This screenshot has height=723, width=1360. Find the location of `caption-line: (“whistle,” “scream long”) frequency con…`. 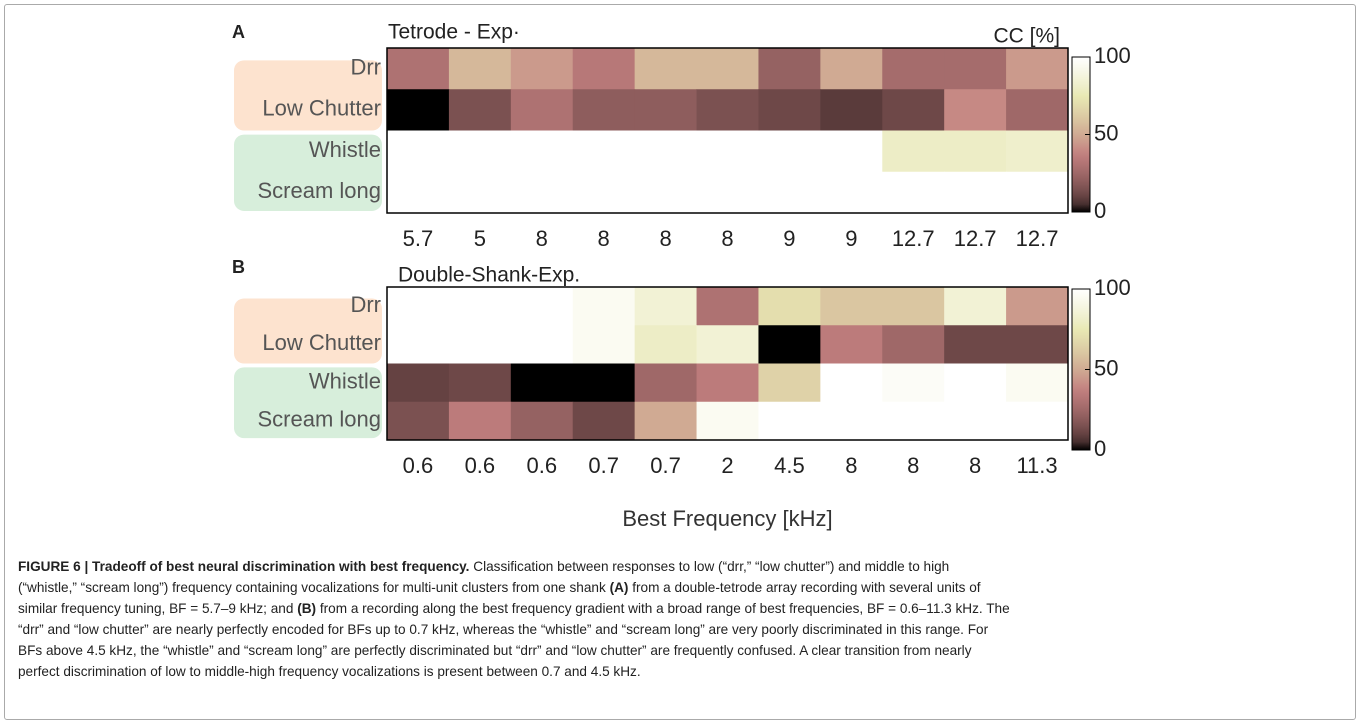

caption-line: (“whistle,” “scream long”) frequency con… is located at coordinates (514, 587).